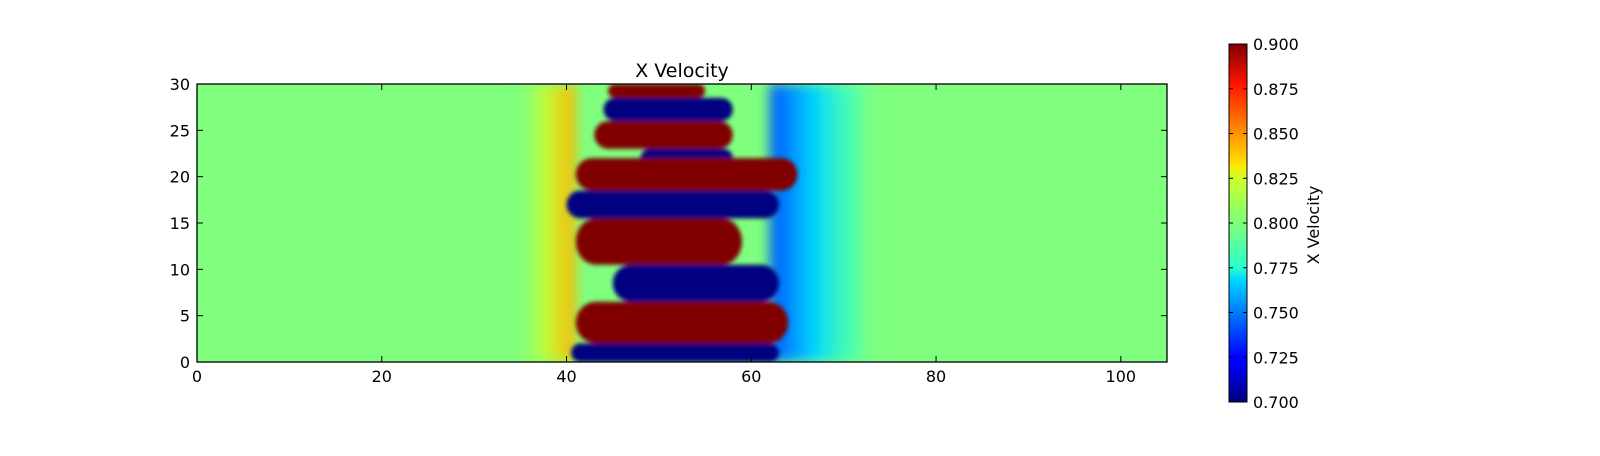 This screenshot has width=1600, height=456. Describe the element at coordinates (1313, 225) in the screenshot. I see `colorbar-label: X Velocity` at that location.